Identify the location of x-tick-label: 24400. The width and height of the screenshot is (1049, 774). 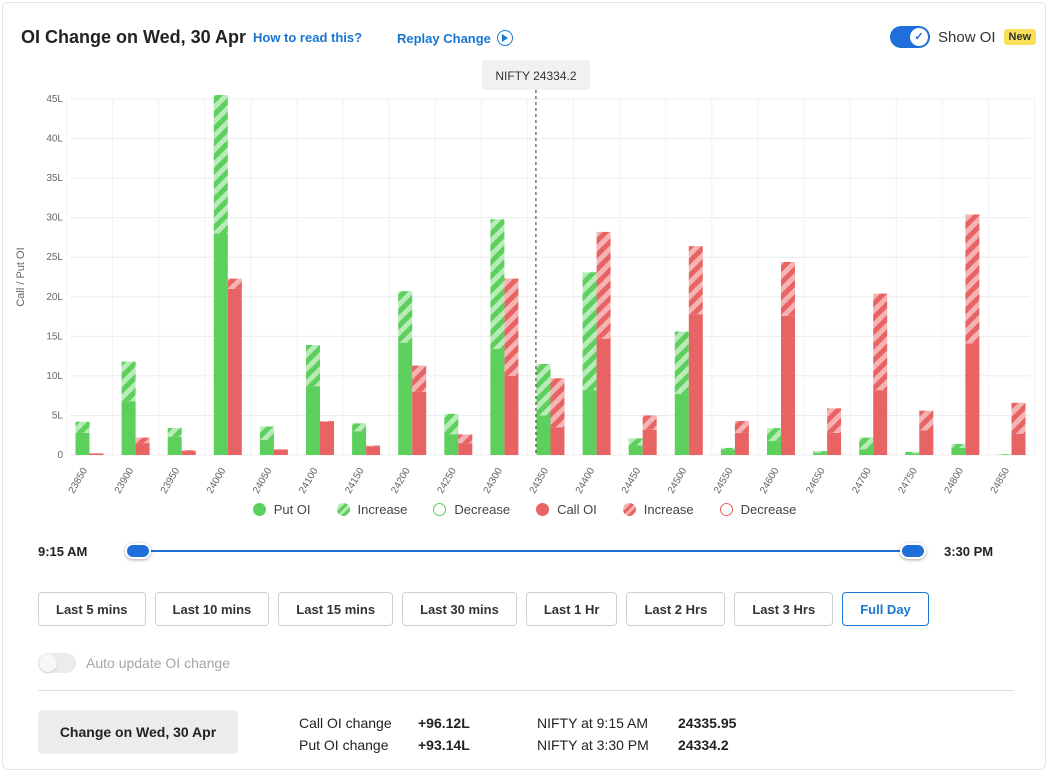
(586, 481).